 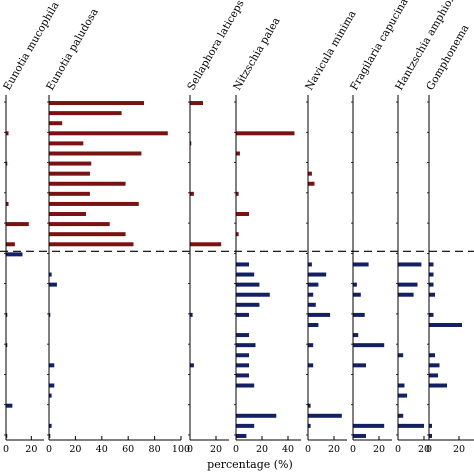 What do you see at coordinates (256, 53) in the screenshot?
I see `panel-title-nitzschia-palea: Nitzschia palea` at bounding box center [256, 53].